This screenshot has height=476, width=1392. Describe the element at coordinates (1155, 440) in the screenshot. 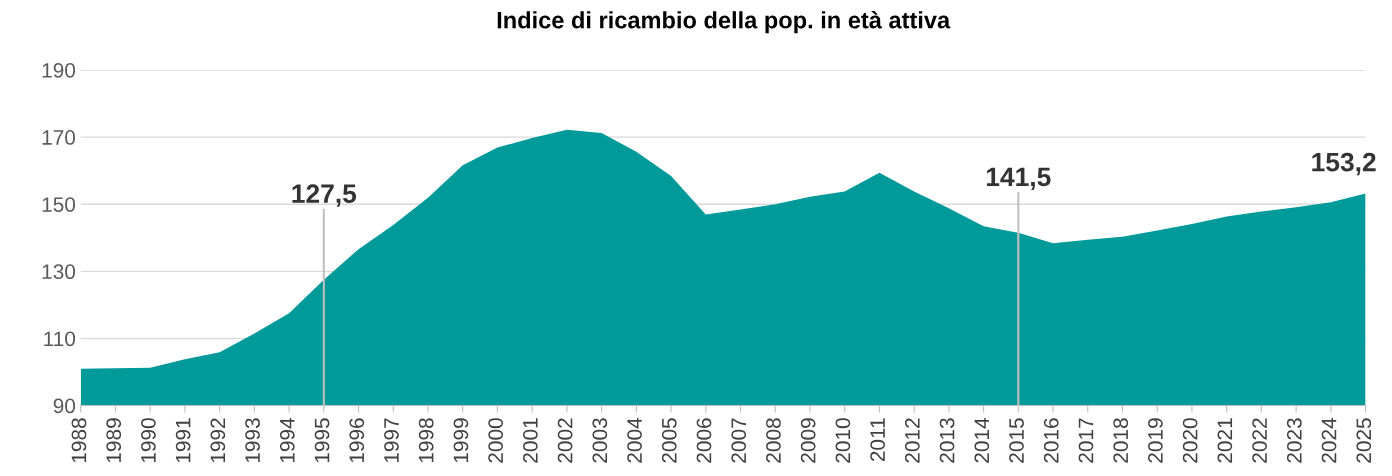

I see `x-tick-label: 2019` at that location.